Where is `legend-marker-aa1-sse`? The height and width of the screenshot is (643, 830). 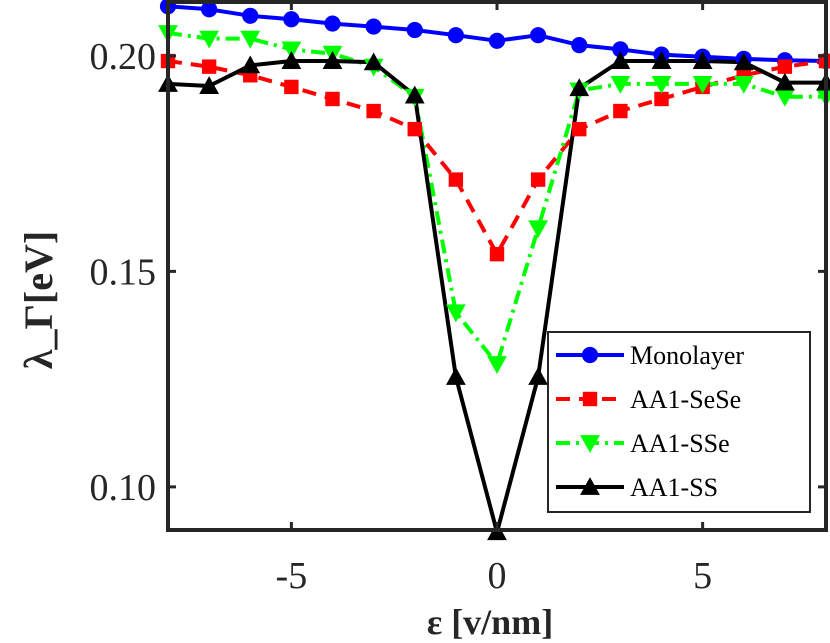 legend-marker-aa1-sse is located at coordinates (590, 444).